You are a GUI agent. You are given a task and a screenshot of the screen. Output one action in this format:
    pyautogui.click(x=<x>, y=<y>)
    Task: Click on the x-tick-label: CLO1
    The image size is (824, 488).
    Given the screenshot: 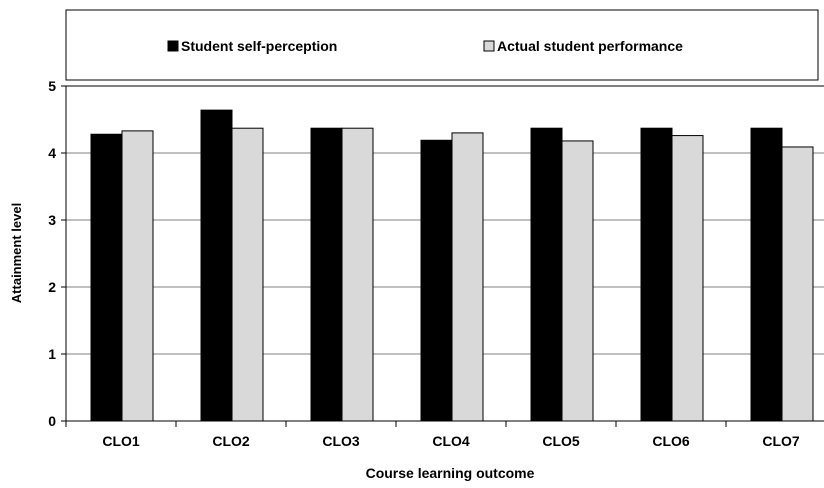 What is the action you would take?
    pyautogui.click(x=121, y=441)
    